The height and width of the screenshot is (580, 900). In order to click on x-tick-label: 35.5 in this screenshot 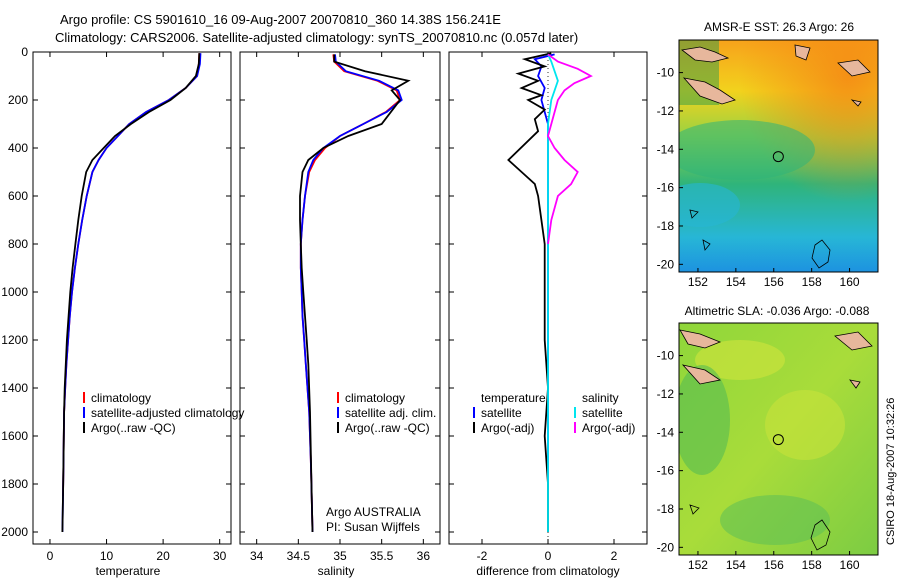, I will do `click(382, 556)`.